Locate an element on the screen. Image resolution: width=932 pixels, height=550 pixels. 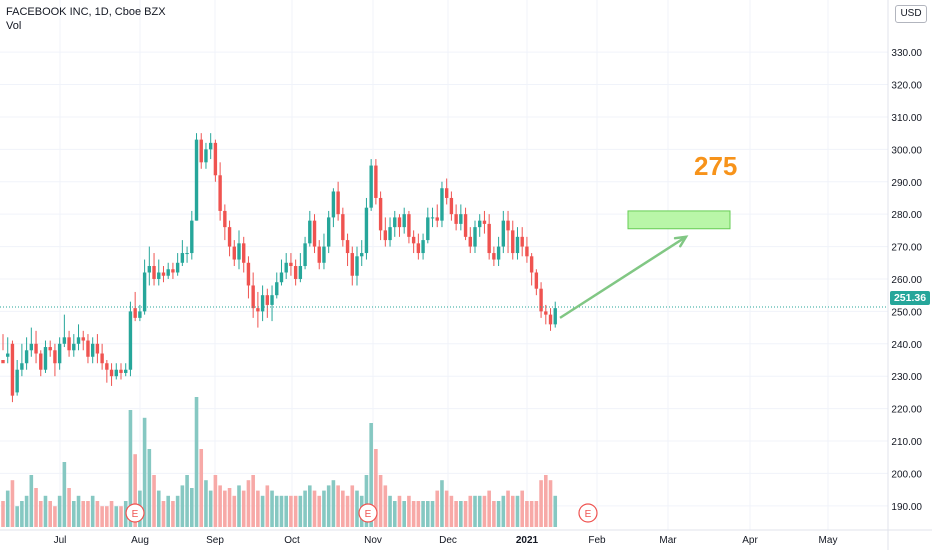
earnings-circle is located at coordinates (135, 513).